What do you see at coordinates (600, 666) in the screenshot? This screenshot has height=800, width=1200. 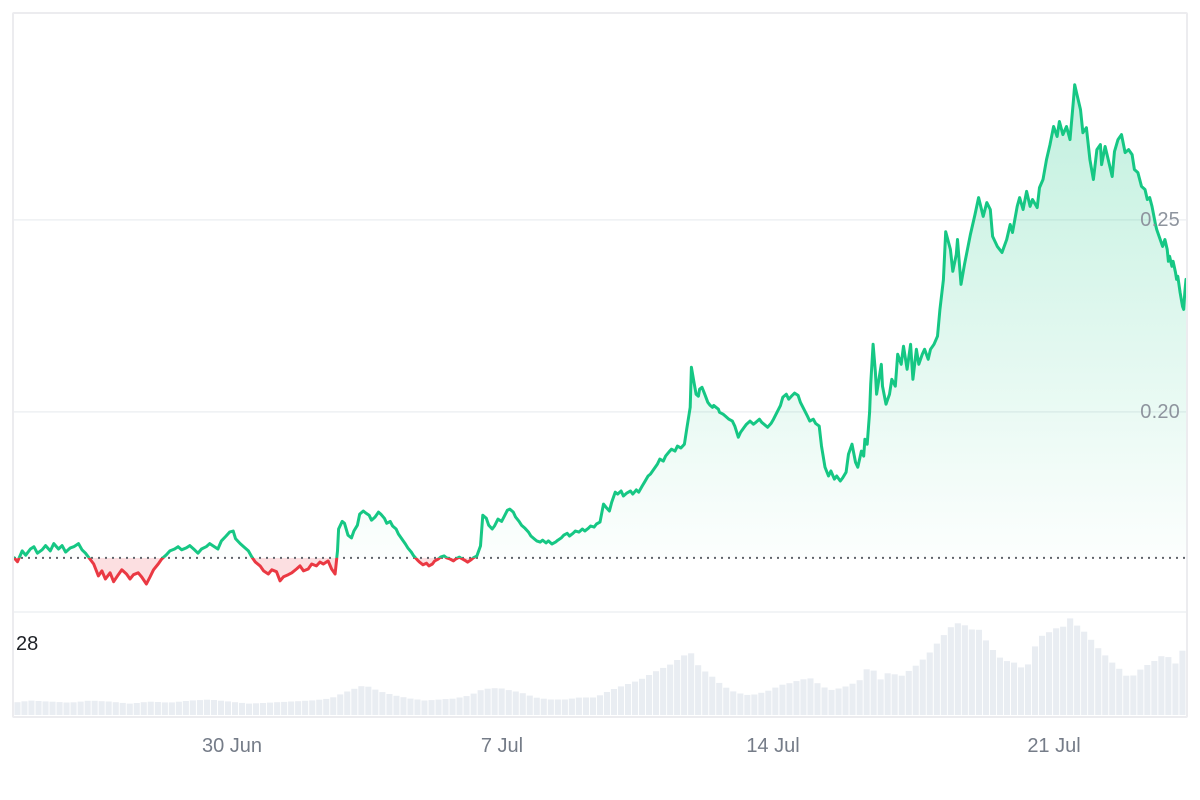 I see `volume-bars` at bounding box center [600, 666].